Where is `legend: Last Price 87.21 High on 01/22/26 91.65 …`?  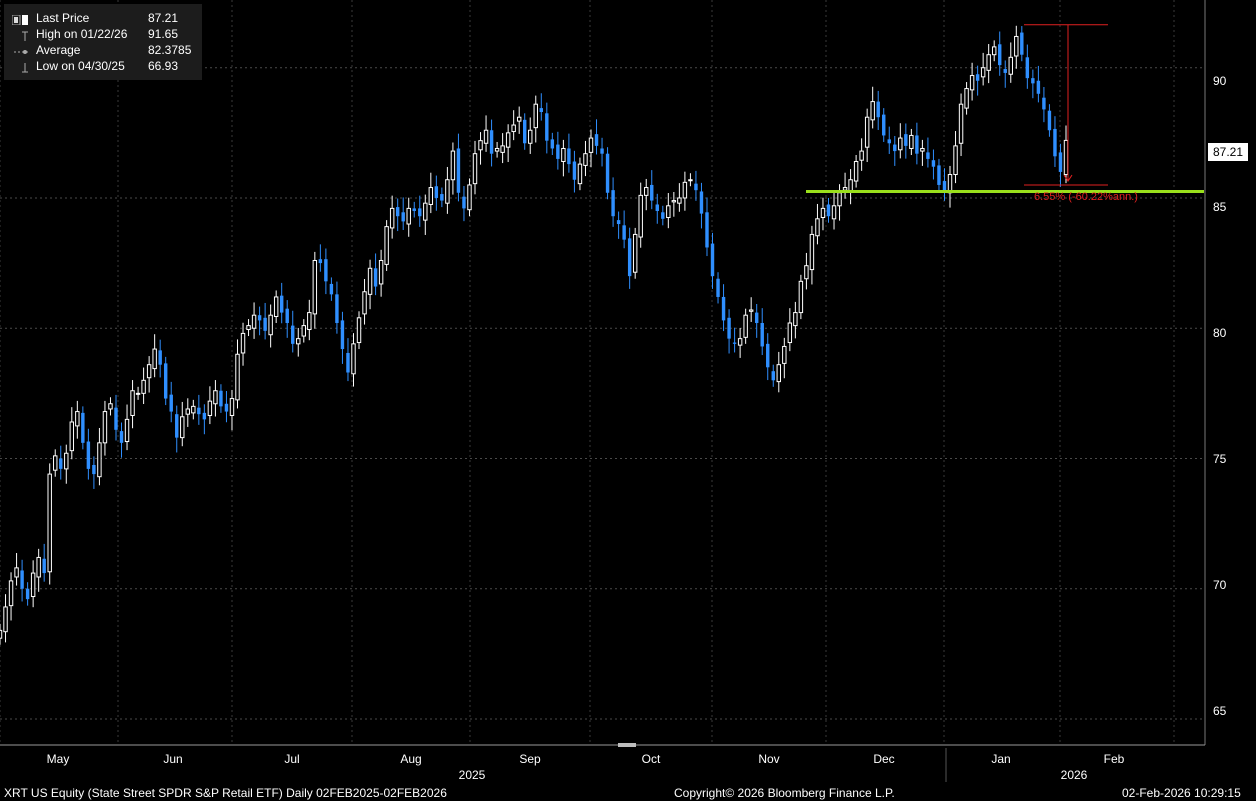
legend: Last Price 87.21 High on 01/22/26 91.65 … is located at coordinates (103, 42).